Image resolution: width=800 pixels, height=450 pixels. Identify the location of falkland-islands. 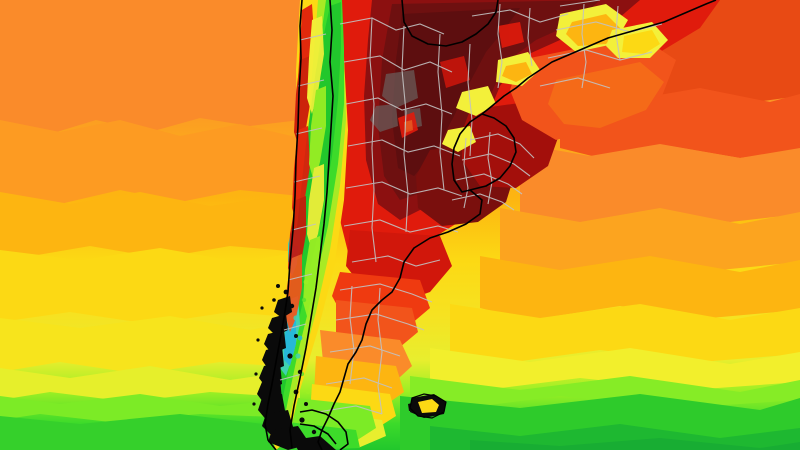
(427, 406).